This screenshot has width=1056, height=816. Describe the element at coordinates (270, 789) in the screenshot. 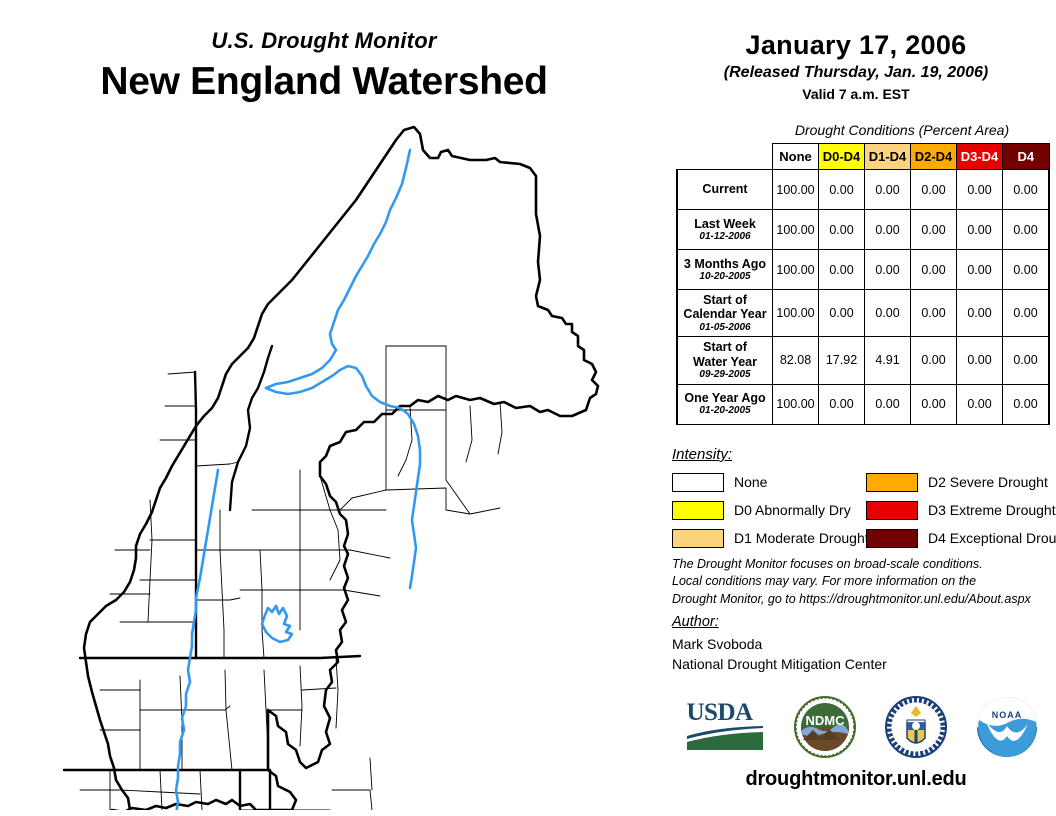

I see `state-line-ri-ct` at that location.